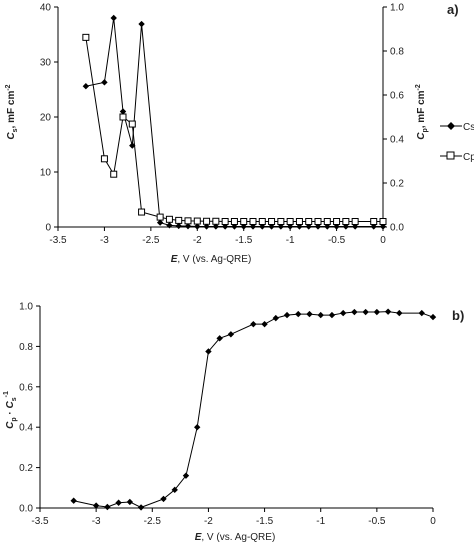  What do you see at coordinates (457, 142) in the screenshot?
I see `panel-a-legend: Cs Cp` at bounding box center [457, 142].